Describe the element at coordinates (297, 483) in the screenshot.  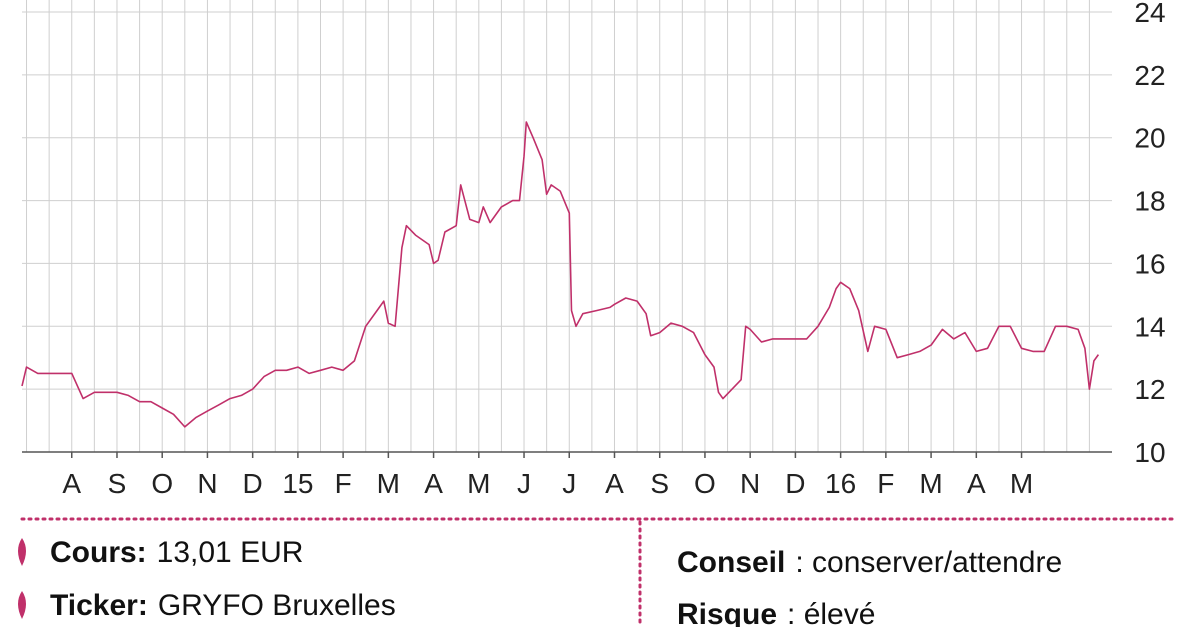
I see `x-tick-label: 15` at that location.